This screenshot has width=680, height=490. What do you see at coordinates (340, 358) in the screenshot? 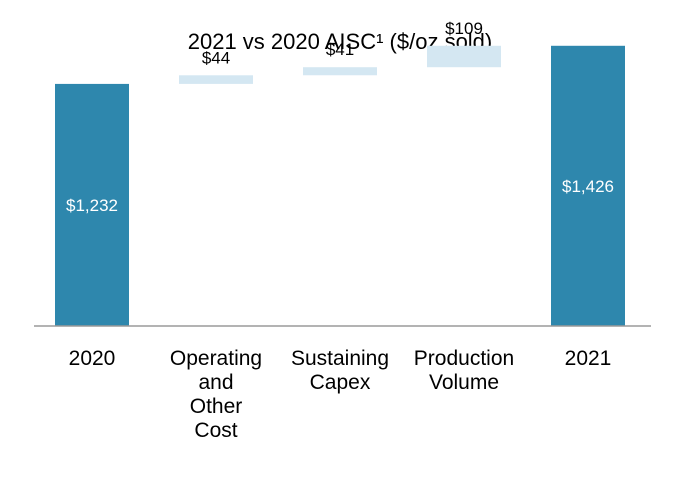
I see `category-label-2-line-0: Sustaining` at bounding box center [340, 358].